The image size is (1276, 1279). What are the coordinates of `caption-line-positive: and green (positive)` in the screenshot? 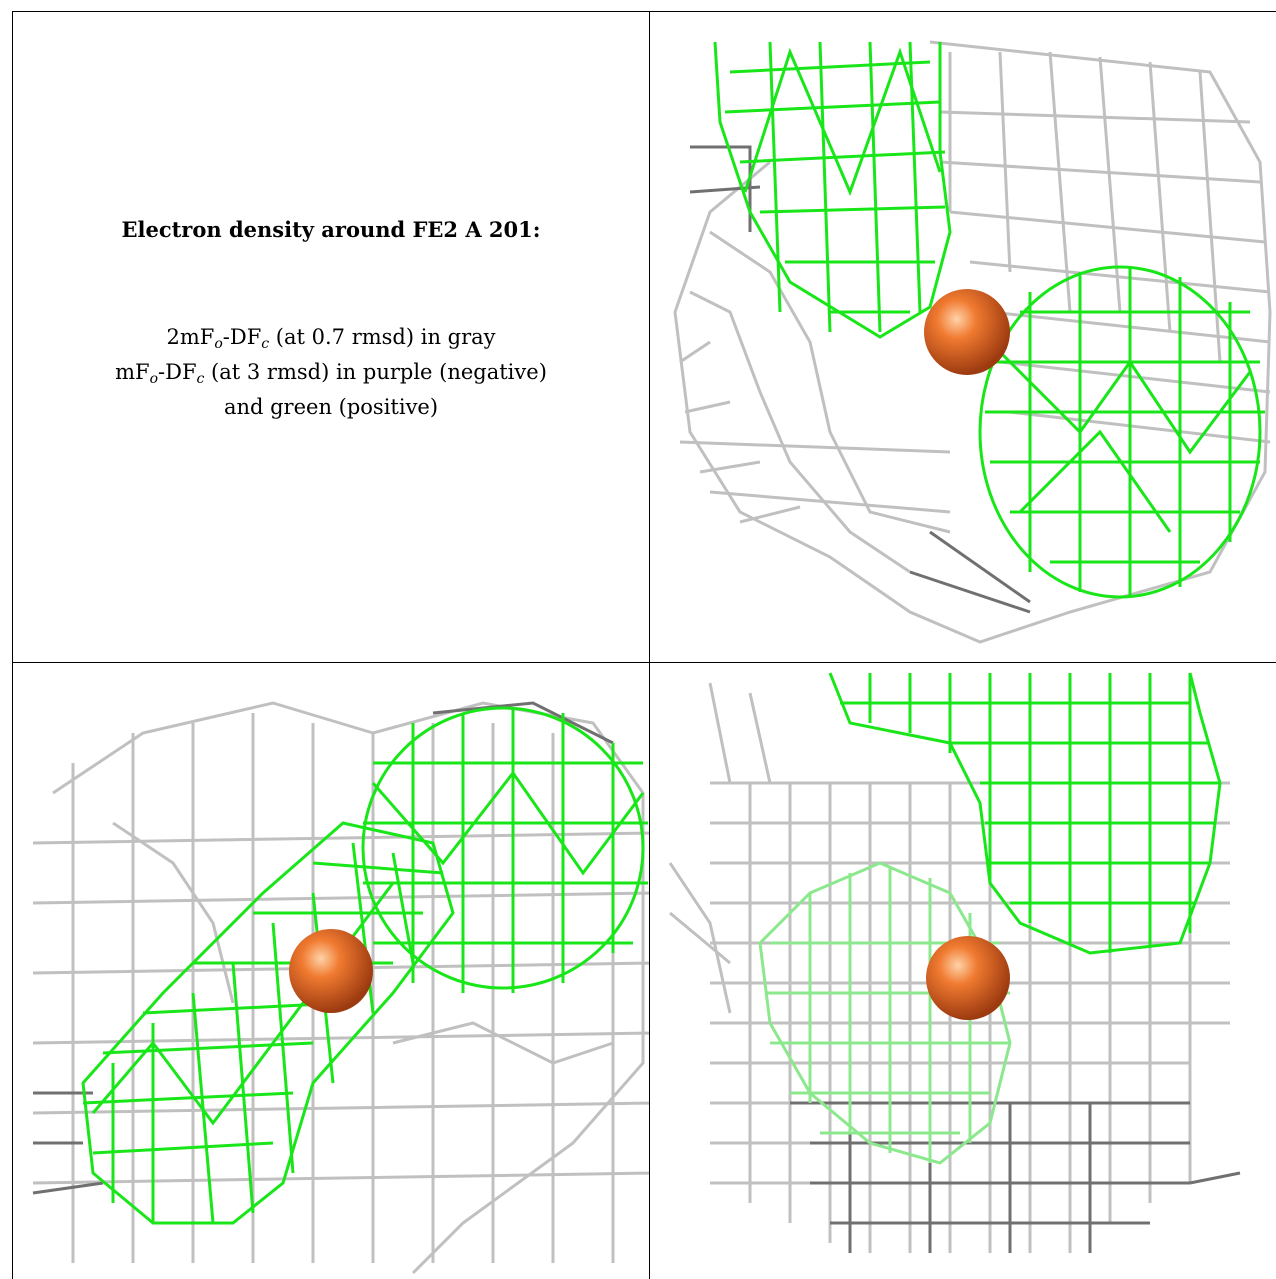 It's located at (331, 407).